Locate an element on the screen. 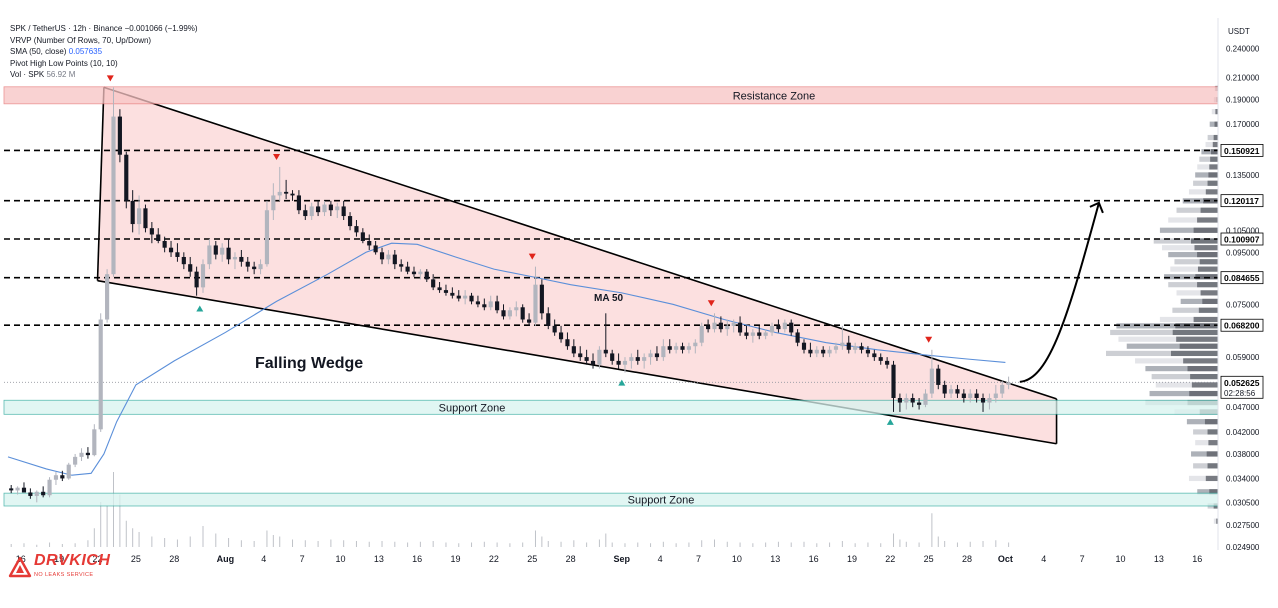 The width and height of the screenshot is (1278, 608). time-tick-label: 19 is located at coordinates (852, 559).